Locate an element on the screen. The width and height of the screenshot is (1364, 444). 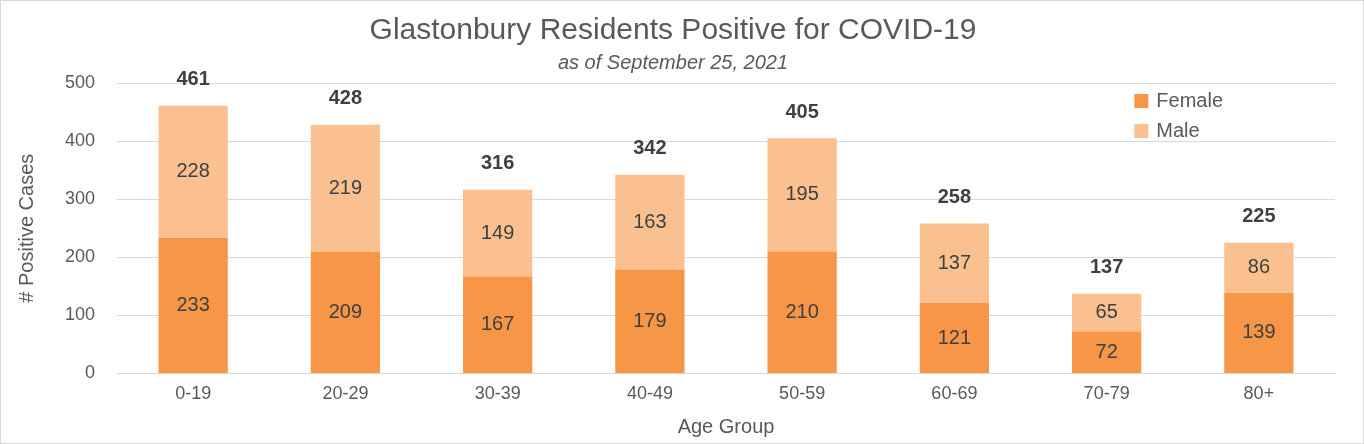
x-tick-label: 60-69 is located at coordinates (954, 393).